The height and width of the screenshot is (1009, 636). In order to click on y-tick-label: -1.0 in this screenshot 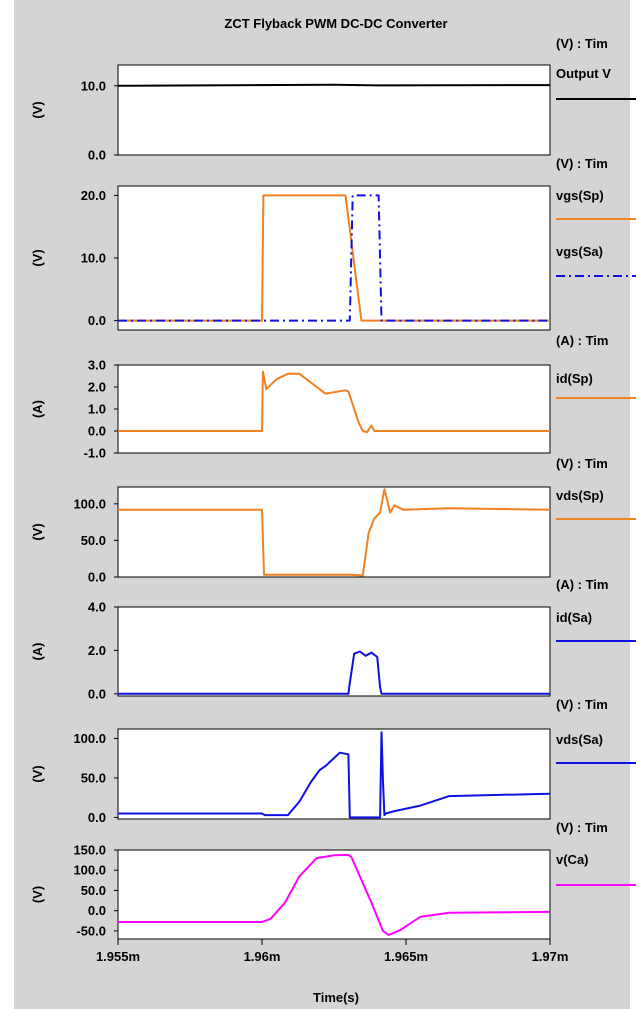, I will do `click(95, 453)`.